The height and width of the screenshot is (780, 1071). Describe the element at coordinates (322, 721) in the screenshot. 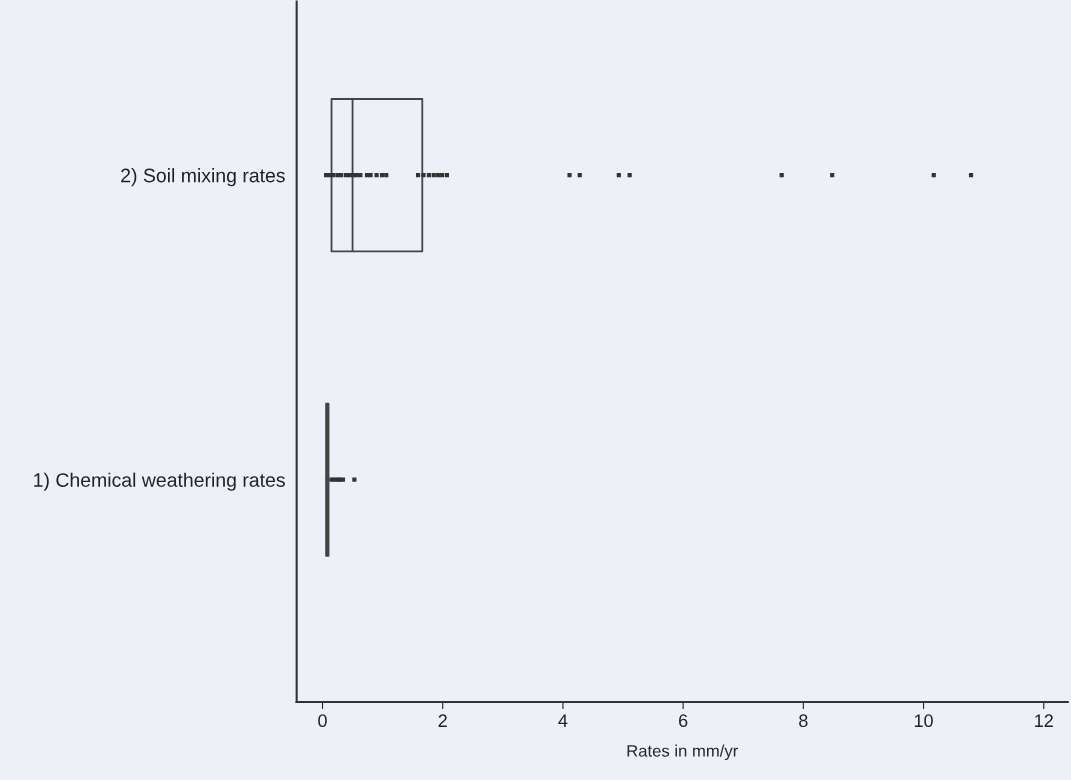

I see `x-tick-label: 0` at that location.